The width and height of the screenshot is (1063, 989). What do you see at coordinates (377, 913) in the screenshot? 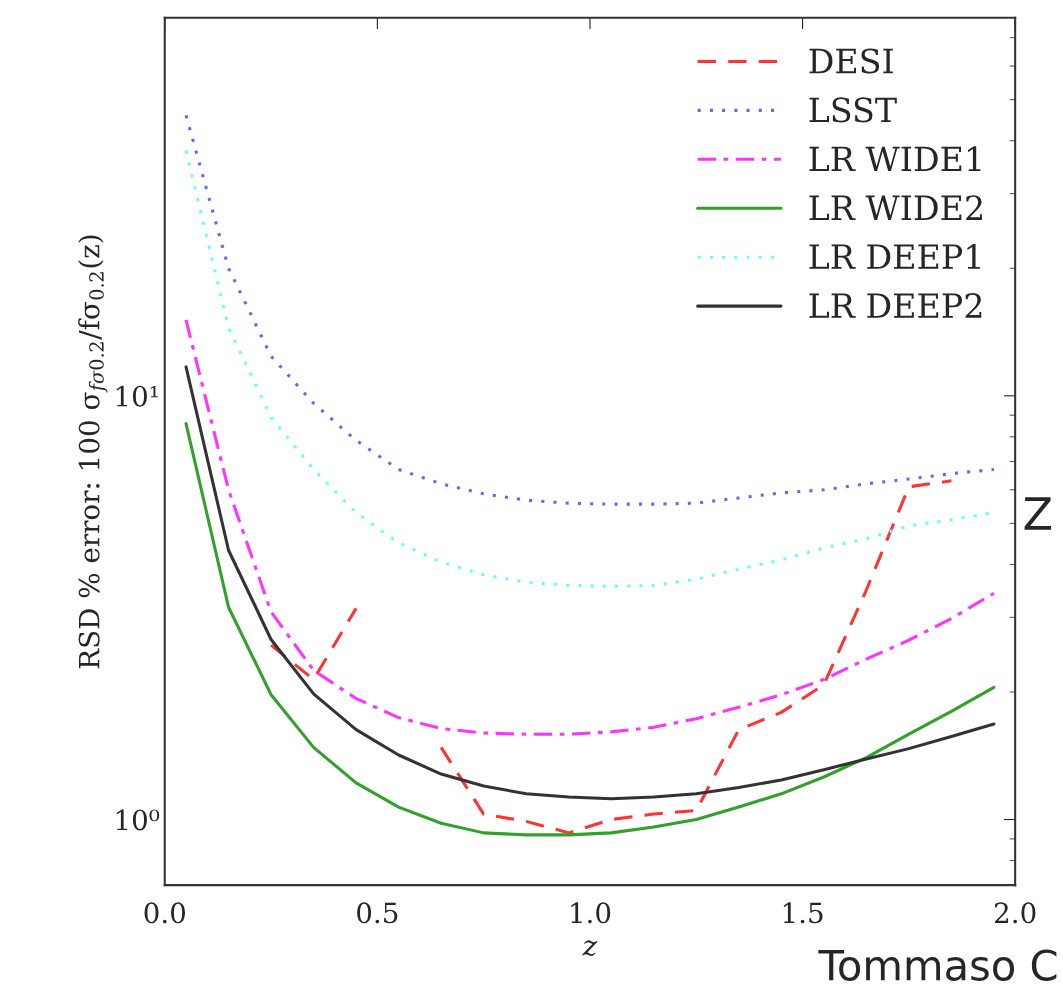
I see `x-tick-label: 0.5` at bounding box center [377, 913].